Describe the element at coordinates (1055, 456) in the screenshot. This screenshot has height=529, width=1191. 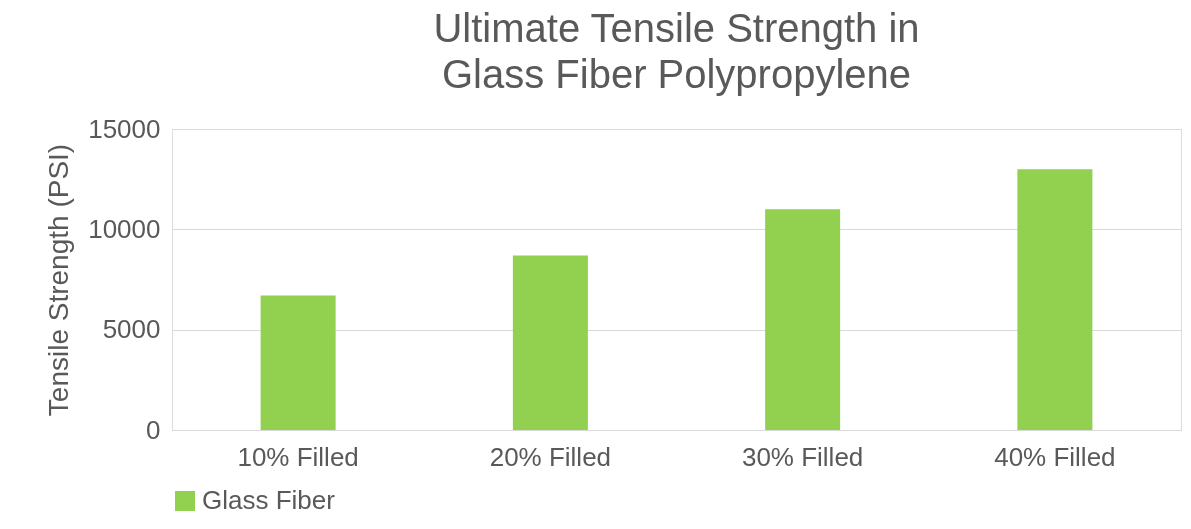
I see `x-tick-label: 40% Filled` at that location.